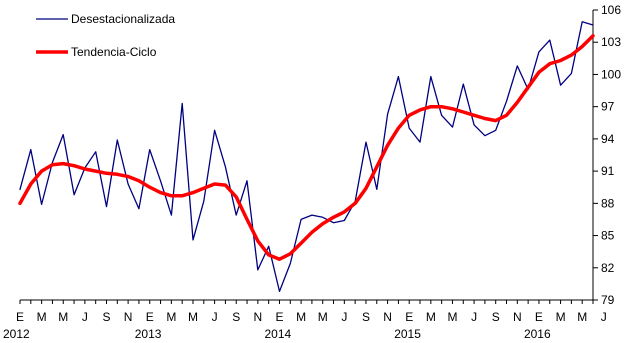 The height and width of the screenshot is (343, 629). What do you see at coordinates (608, 203) in the screenshot?
I see `y-tick-label: 88` at bounding box center [608, 203].